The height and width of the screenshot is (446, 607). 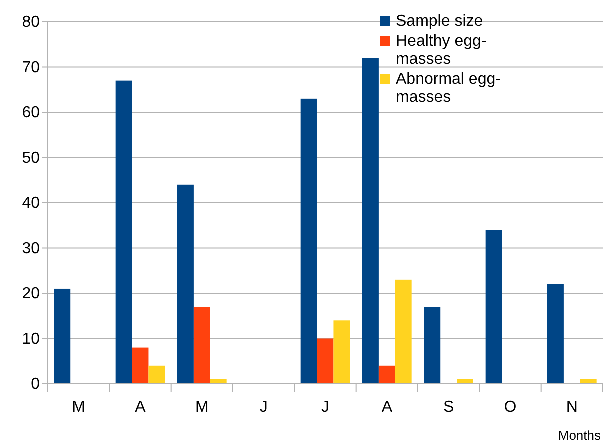 I want to click on y-tick-label: 0, so click(x=35, y=384).